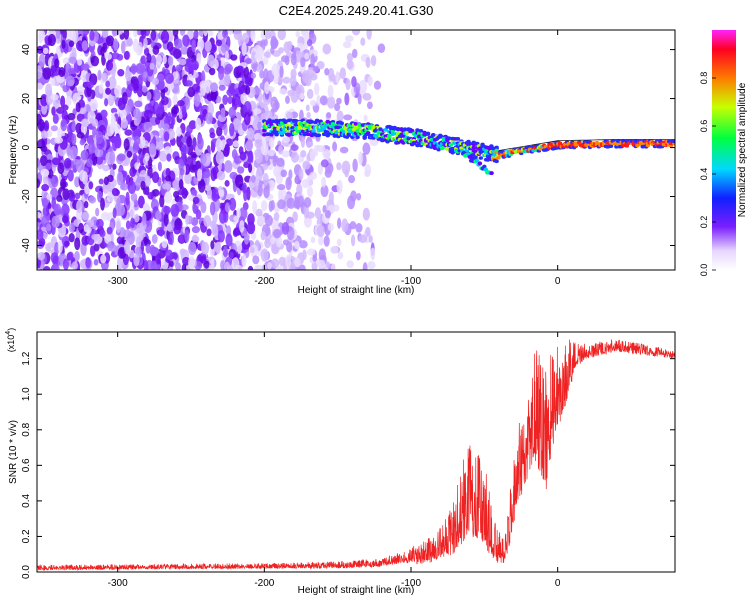 The image size is (750, 600). Describe the element at coordinates (26, 245) in the screenshot. I see `y-tick-label: -40` at that location.